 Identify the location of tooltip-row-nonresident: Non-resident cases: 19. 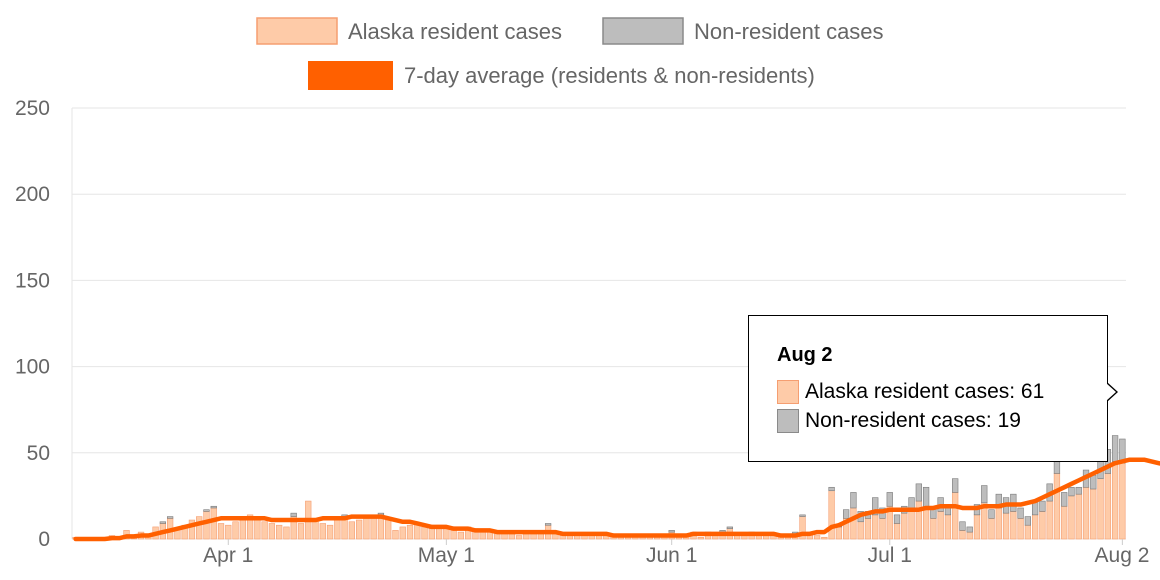
(942, 420).